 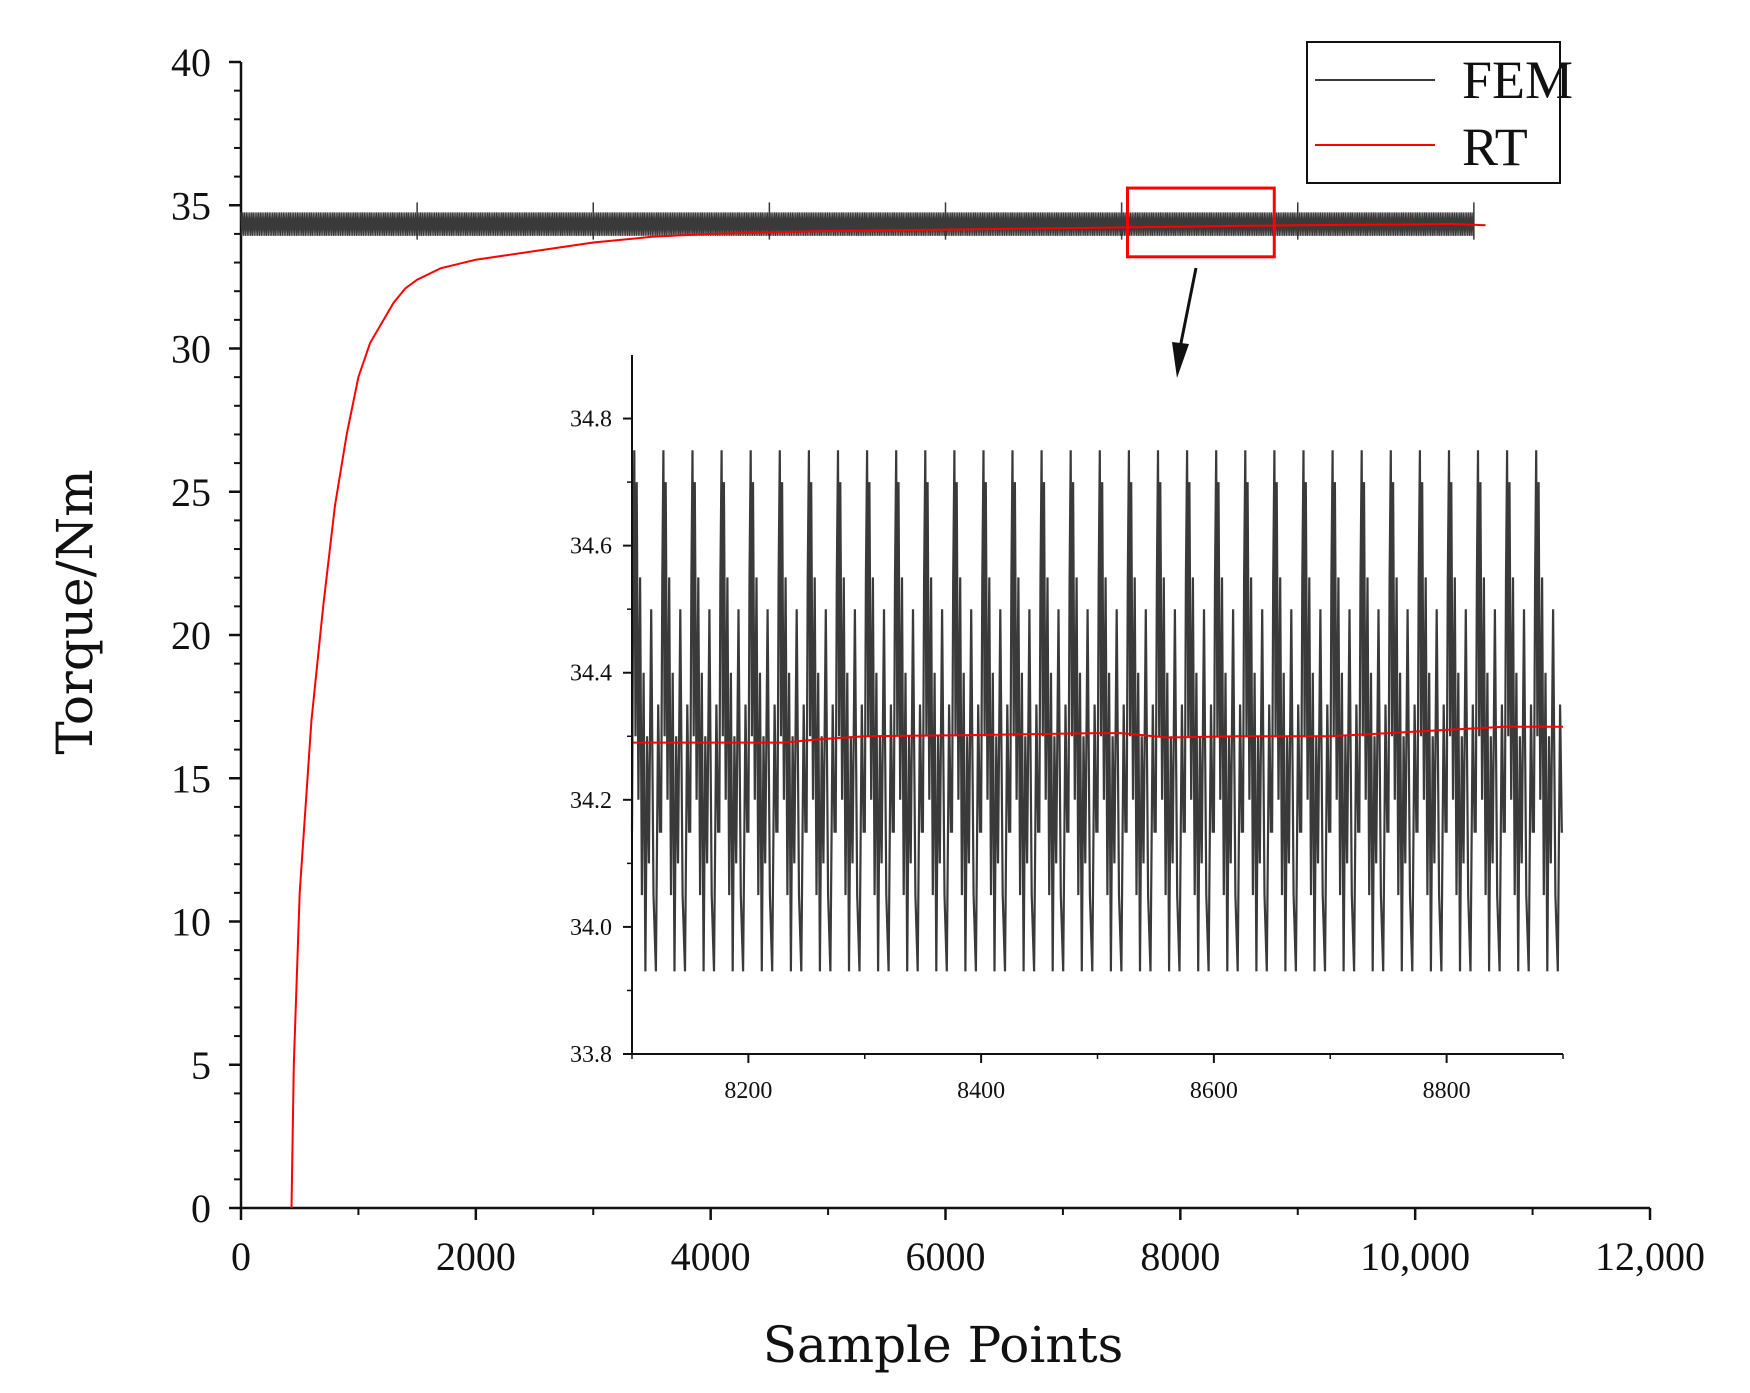 I want to click on inset-x-tick-label: 8800, so click(x=1447, y=1091).